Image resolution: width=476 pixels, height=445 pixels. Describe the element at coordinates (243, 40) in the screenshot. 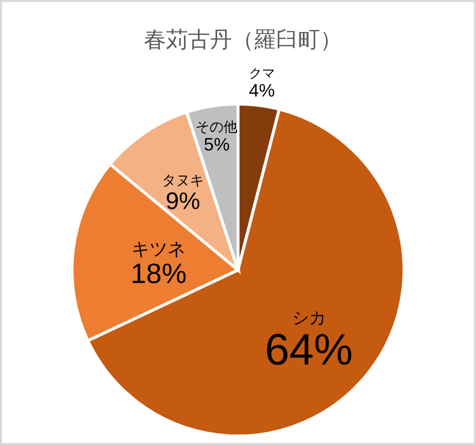

I see `chart-title: 春苅古丹（羅臼町）` at that location.